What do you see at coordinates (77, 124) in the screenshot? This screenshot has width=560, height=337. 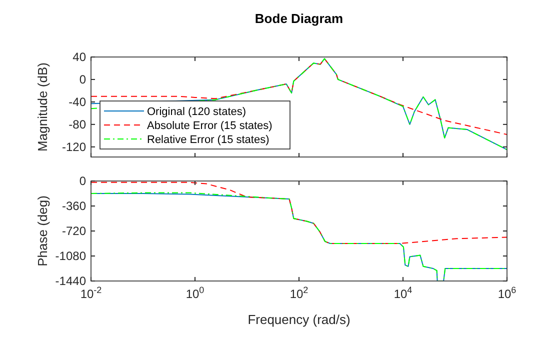 I see `y-tick-label: -80` at bounding box center [77, 124].